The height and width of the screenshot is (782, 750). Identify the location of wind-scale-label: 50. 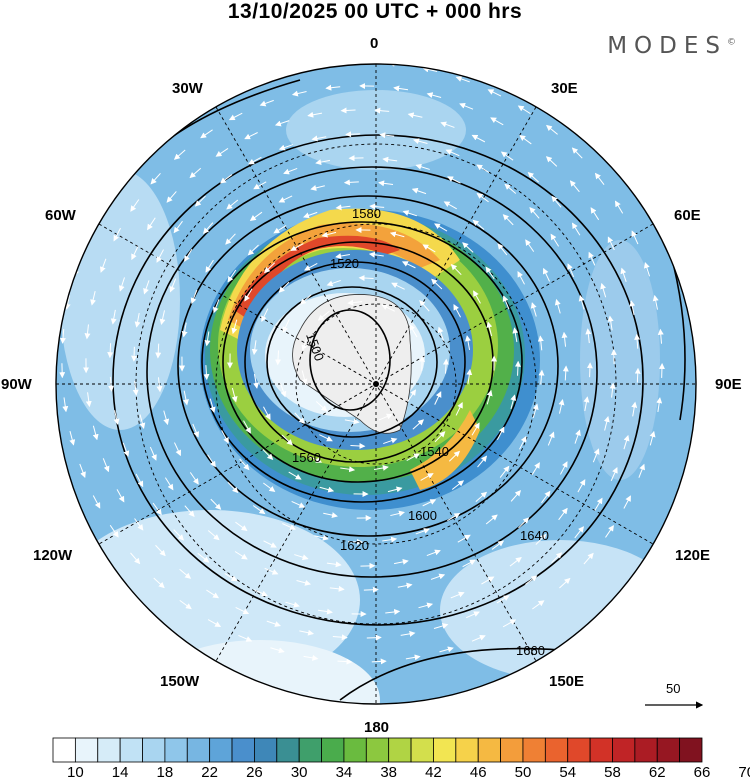
(673, 688).